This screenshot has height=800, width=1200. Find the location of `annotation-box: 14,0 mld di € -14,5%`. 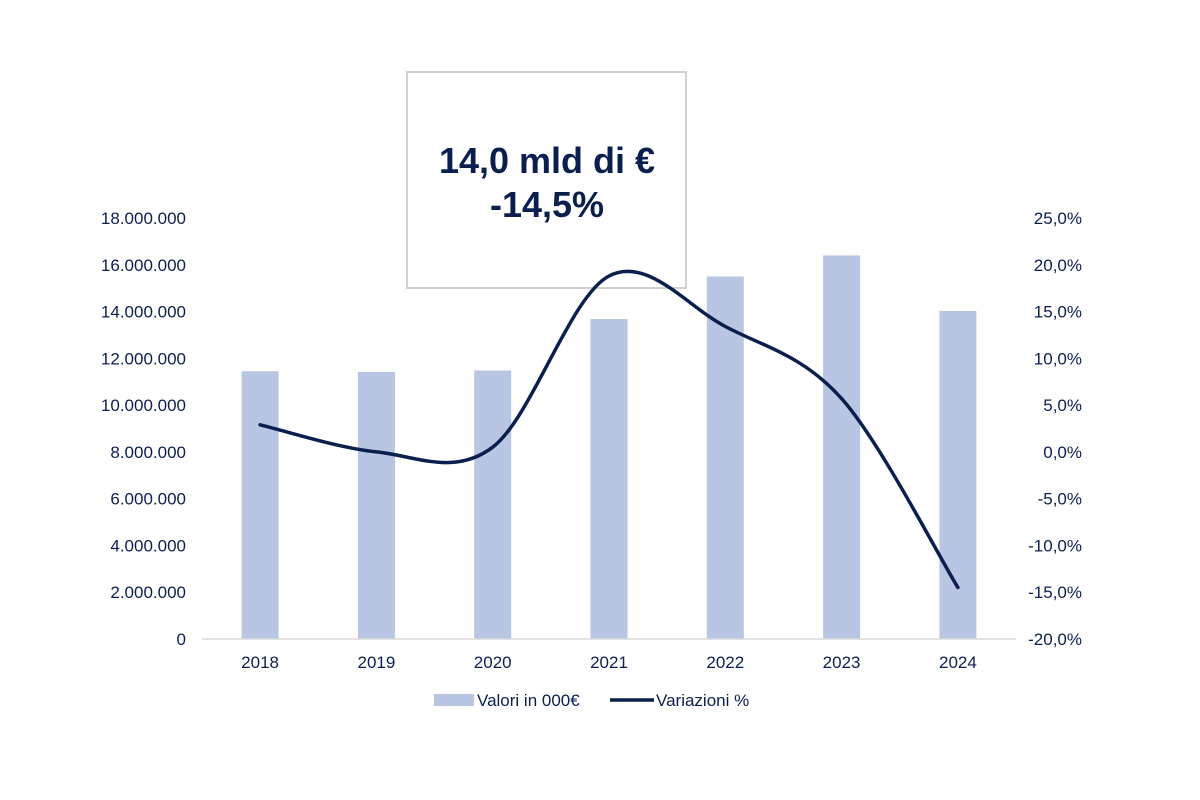

annotation-box: 14,0 mld di € -14,5% is located at coordinates (546, 180).